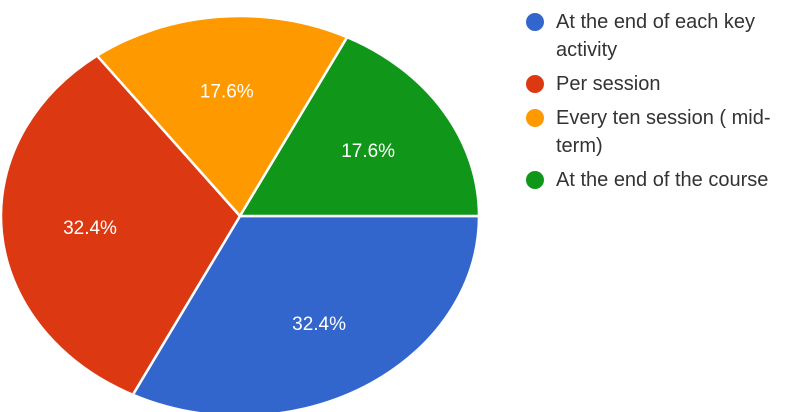 The width and height of the screenshot is (788, 412). I want to click on legend-item: At the end of the course, so click(647, 180).